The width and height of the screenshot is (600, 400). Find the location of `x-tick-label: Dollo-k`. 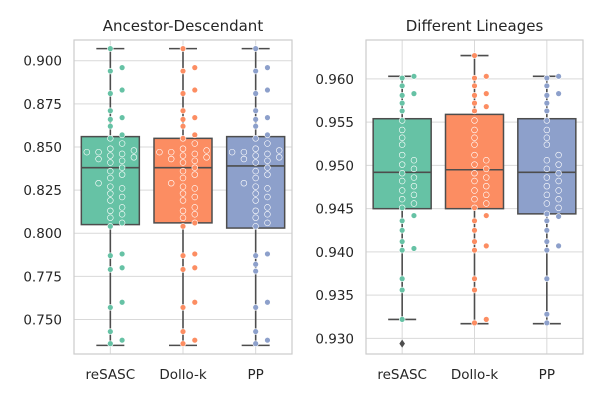

x-tick-label: Dollo-k is located at coordinates (475, 375).